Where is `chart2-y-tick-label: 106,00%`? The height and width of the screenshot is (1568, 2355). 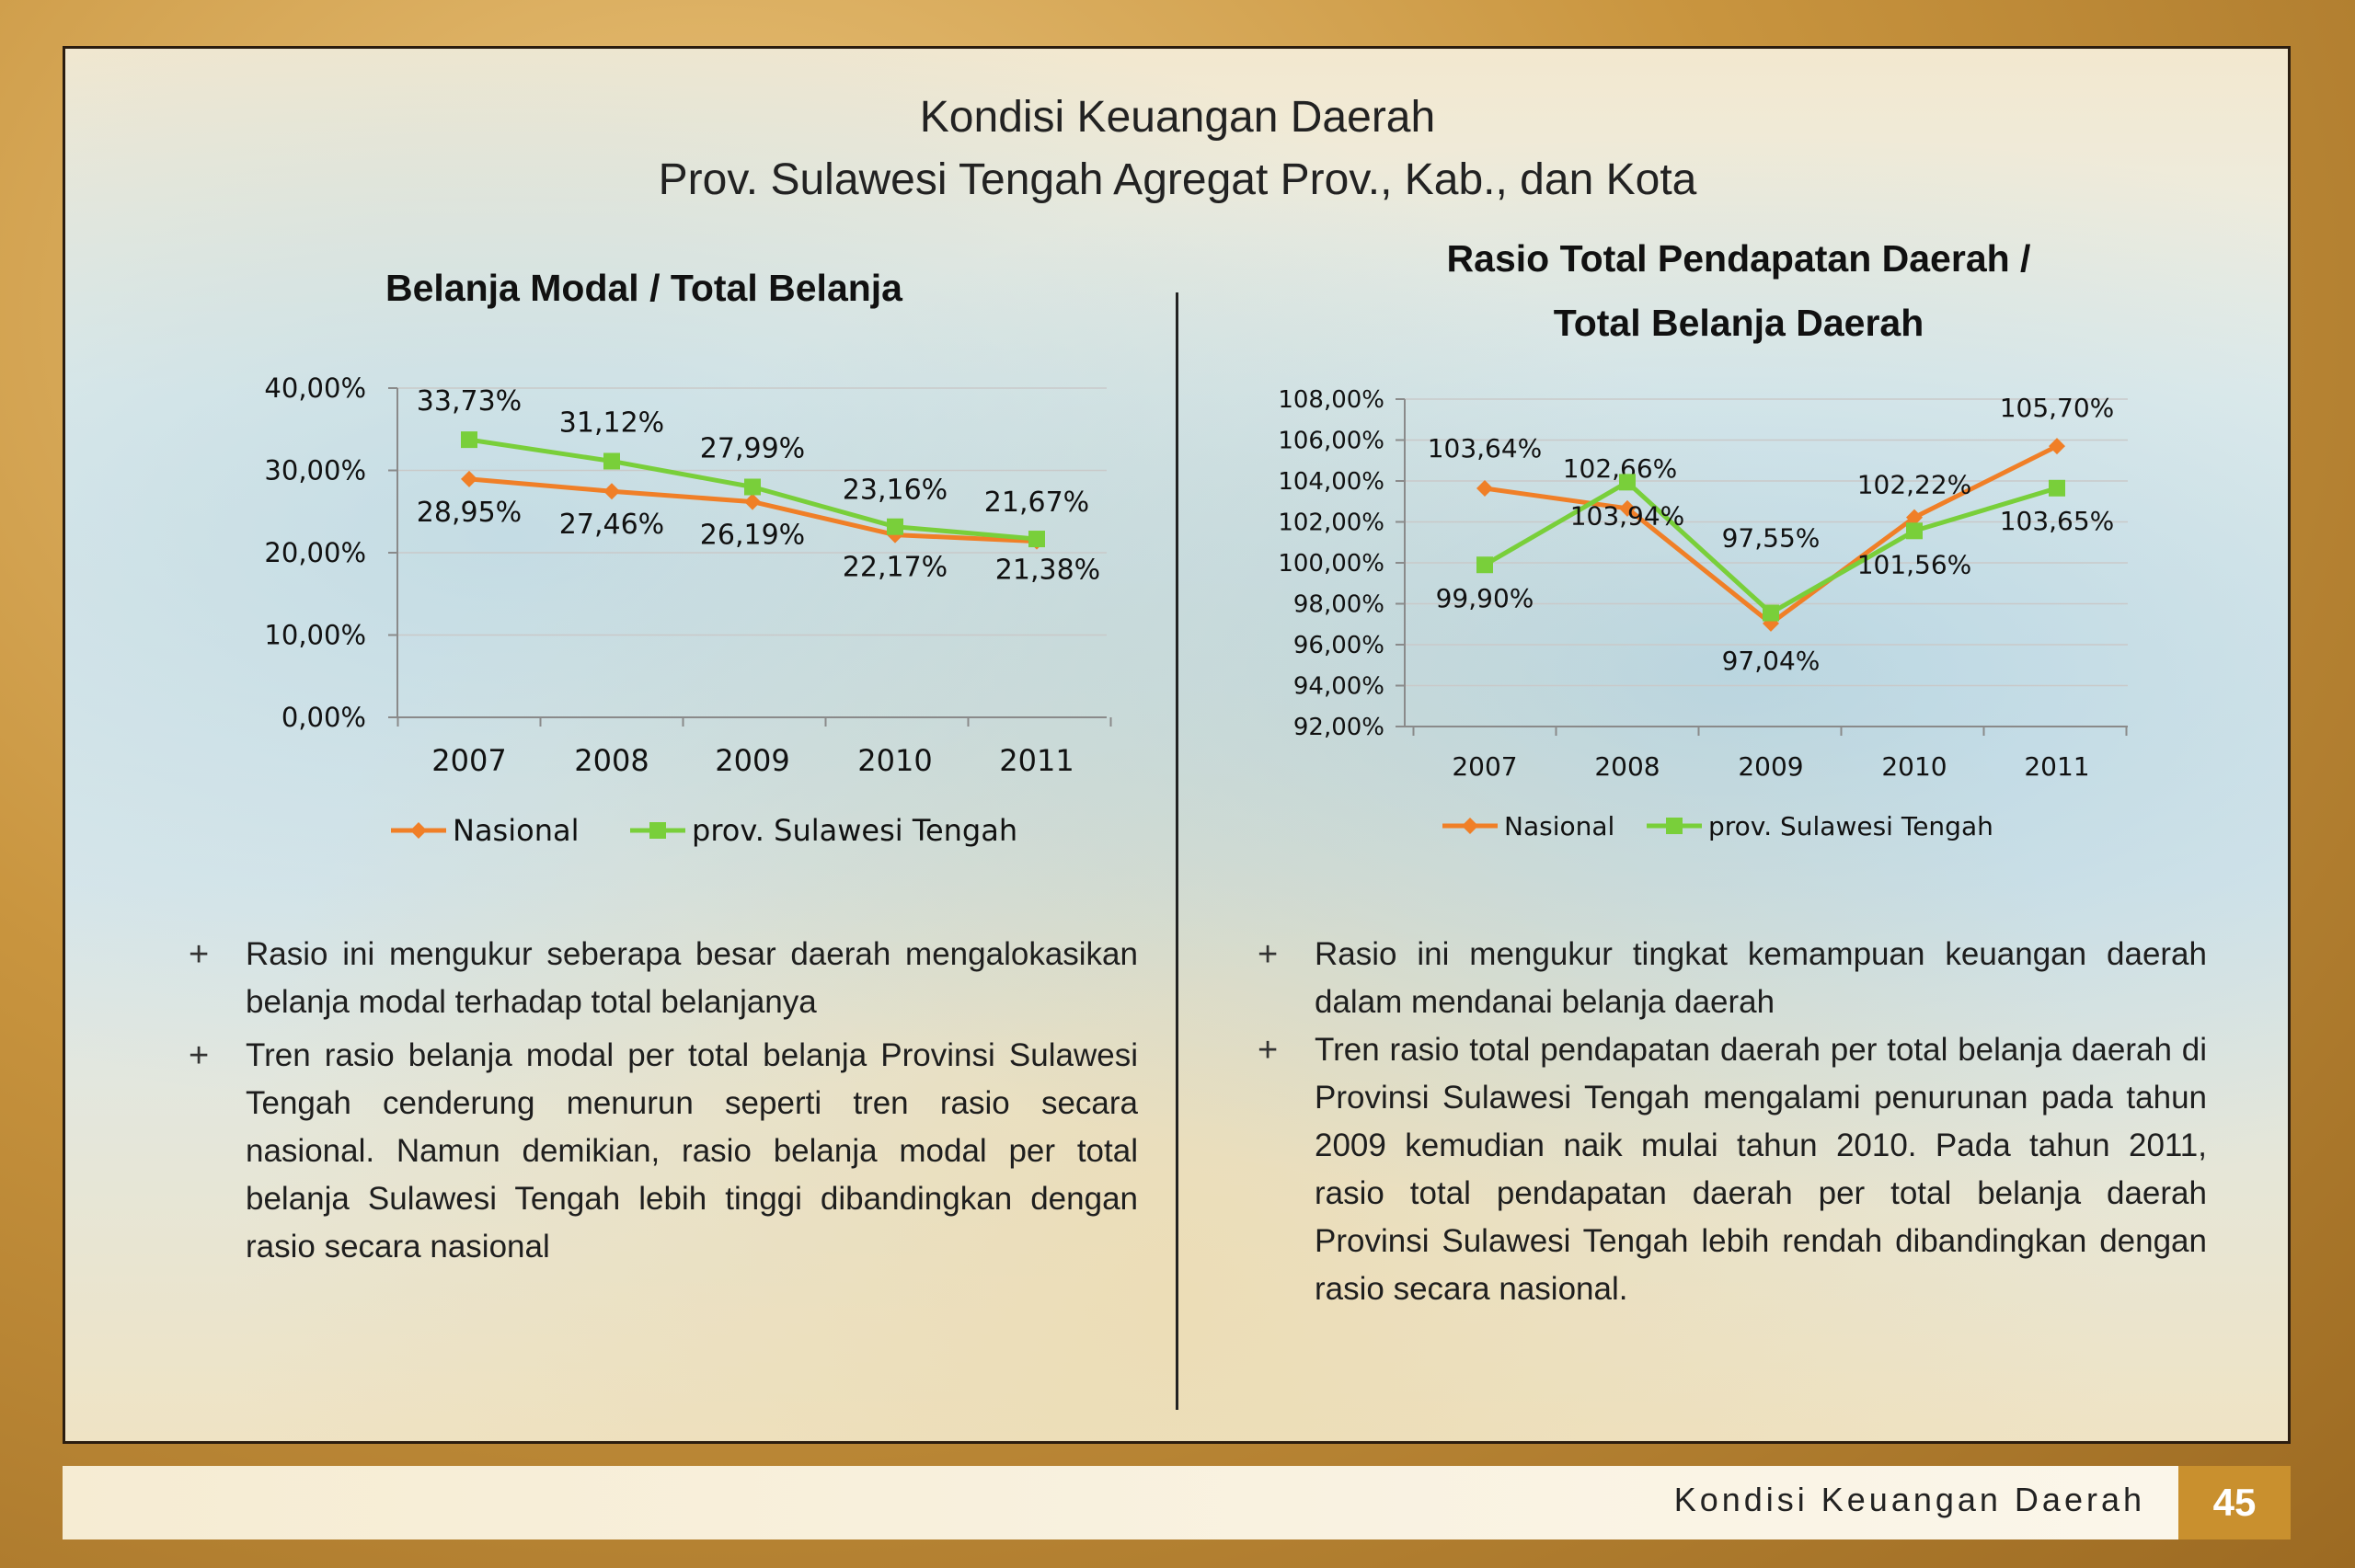
chart2-y-tick-label: 106,00% is located at coordinates (1331, 441).